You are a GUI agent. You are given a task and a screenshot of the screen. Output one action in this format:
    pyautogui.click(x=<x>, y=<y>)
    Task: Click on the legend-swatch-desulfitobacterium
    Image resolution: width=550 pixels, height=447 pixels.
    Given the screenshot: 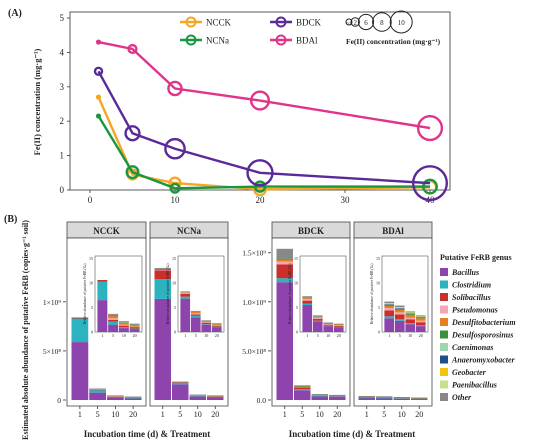 What is the action you would take?
    pyautogui.click(x=444, y=322)
    